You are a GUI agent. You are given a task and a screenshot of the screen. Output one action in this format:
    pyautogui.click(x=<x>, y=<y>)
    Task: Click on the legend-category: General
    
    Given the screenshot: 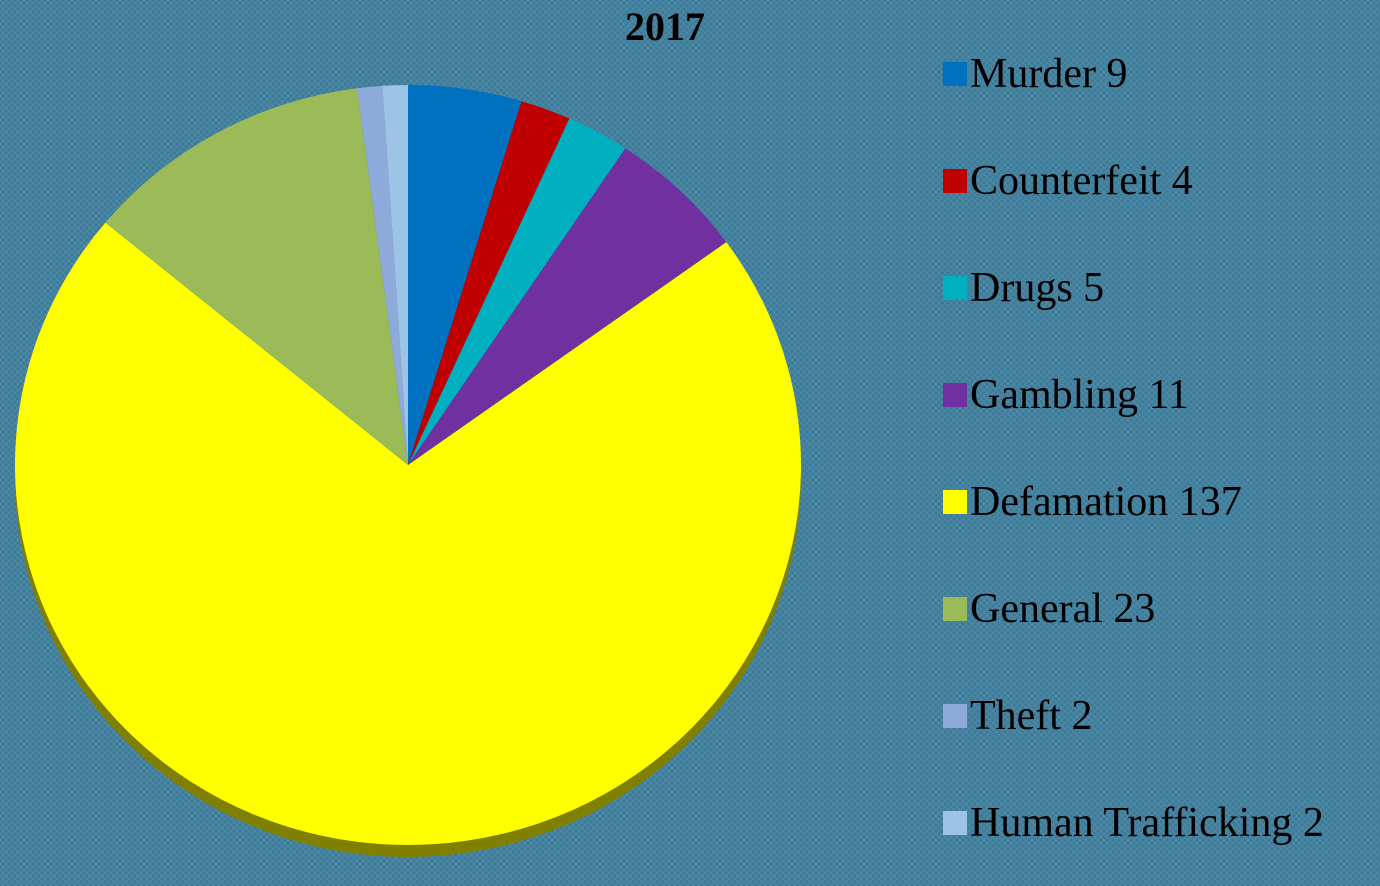 What is the action you would take?
    pyautogui.click(x=1036, y=609)
    